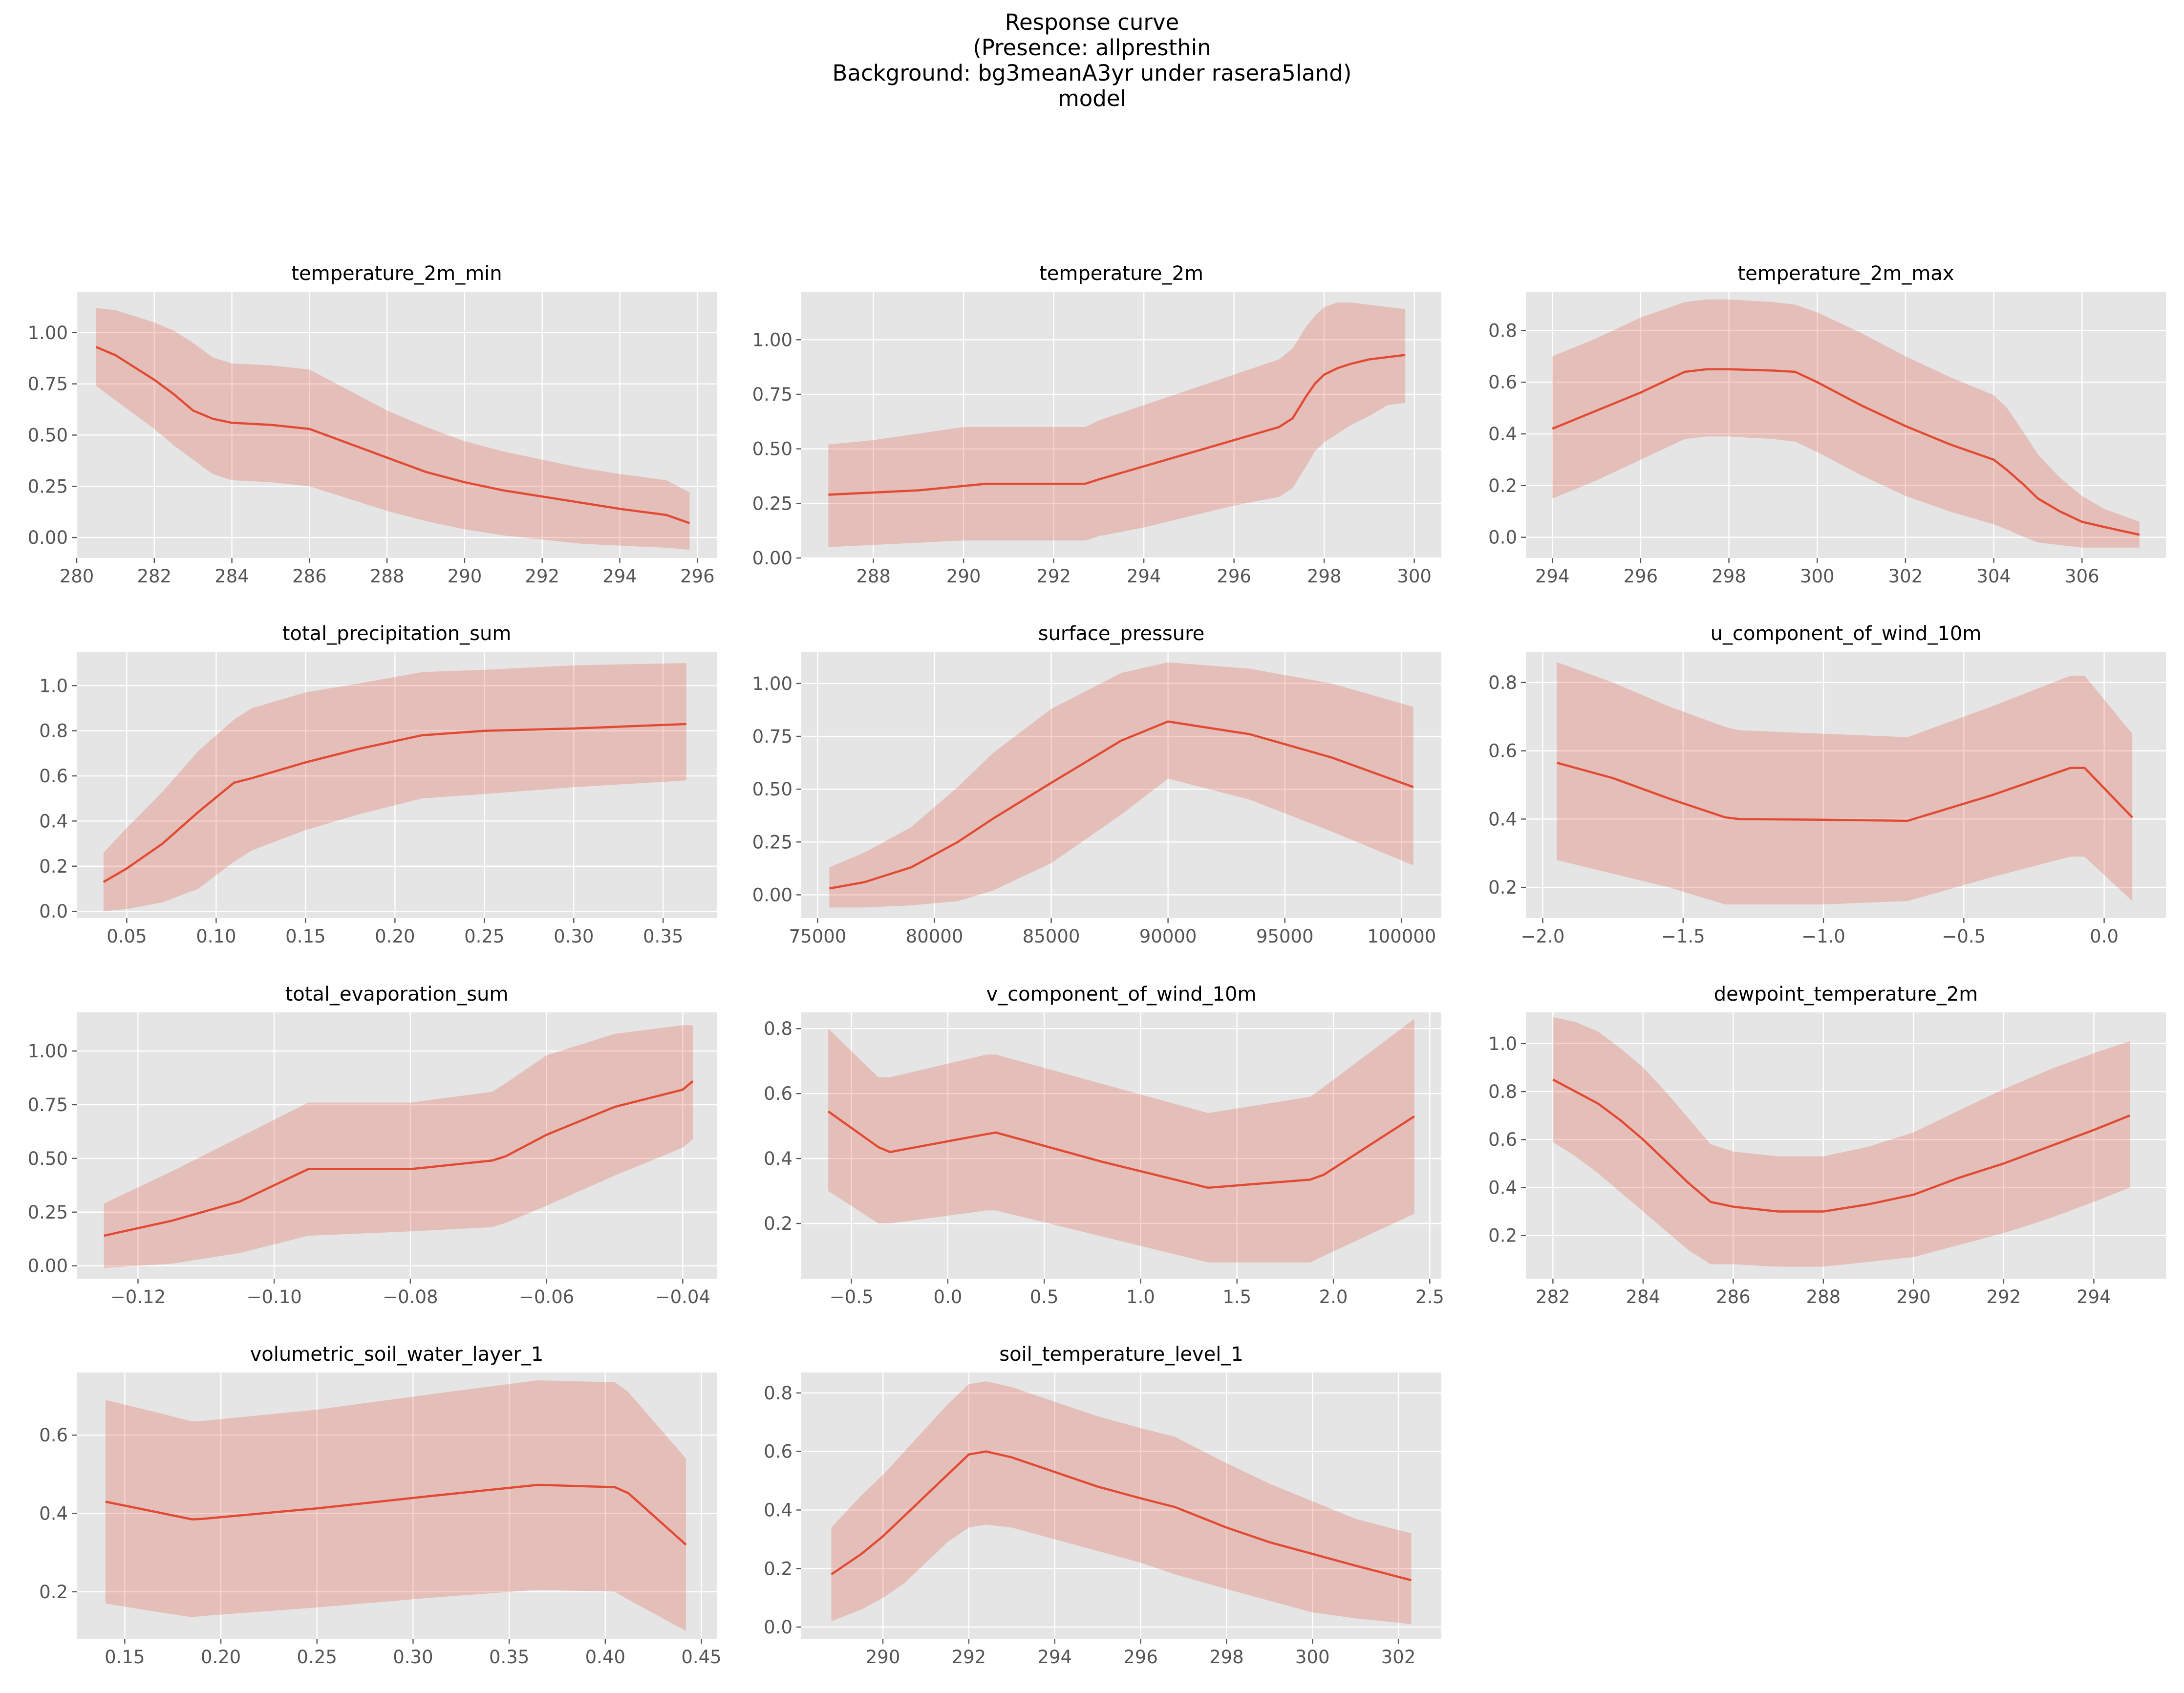  Describe the element at coordinates (1733, 1296) in the screenshot. I see `x-tick-label: 286` at that location.